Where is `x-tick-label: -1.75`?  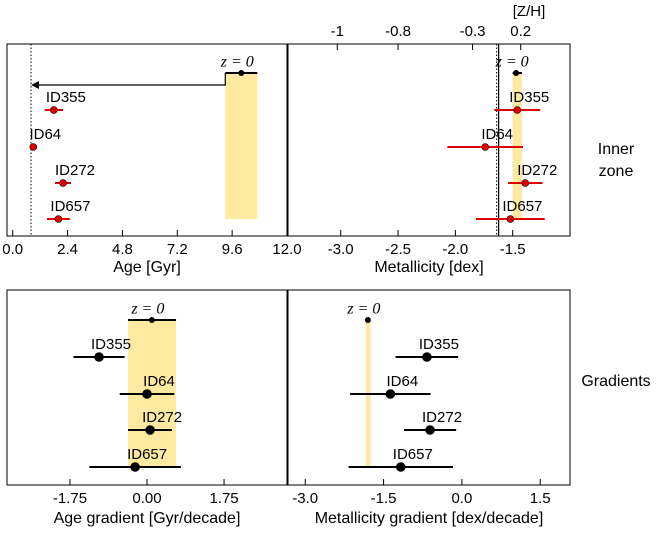
x-tick-label: -1.75 is located at coordinates (70, 498).